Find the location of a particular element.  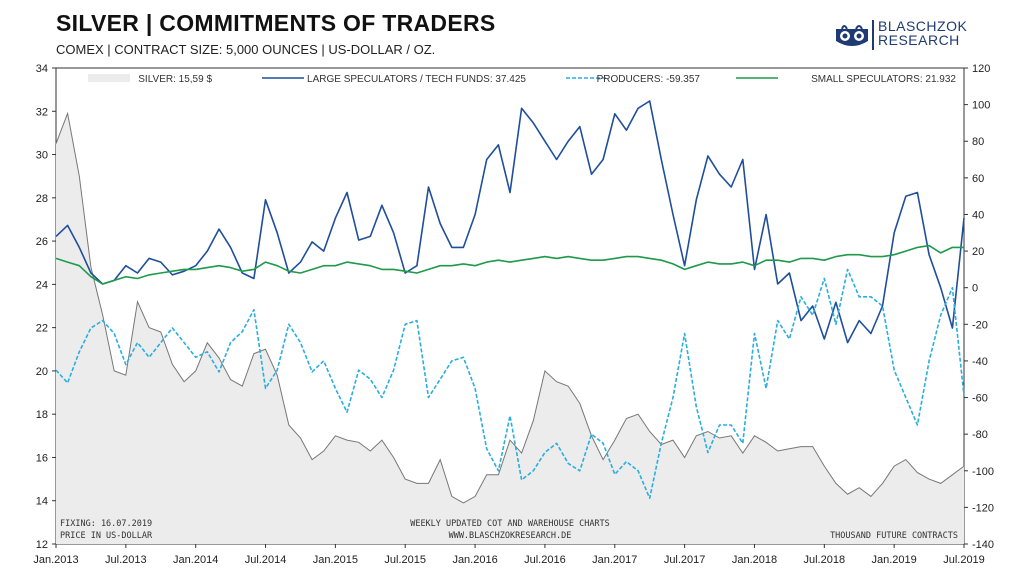

x-tick-label: Jan.2018 is located at coordinates (754, 560).